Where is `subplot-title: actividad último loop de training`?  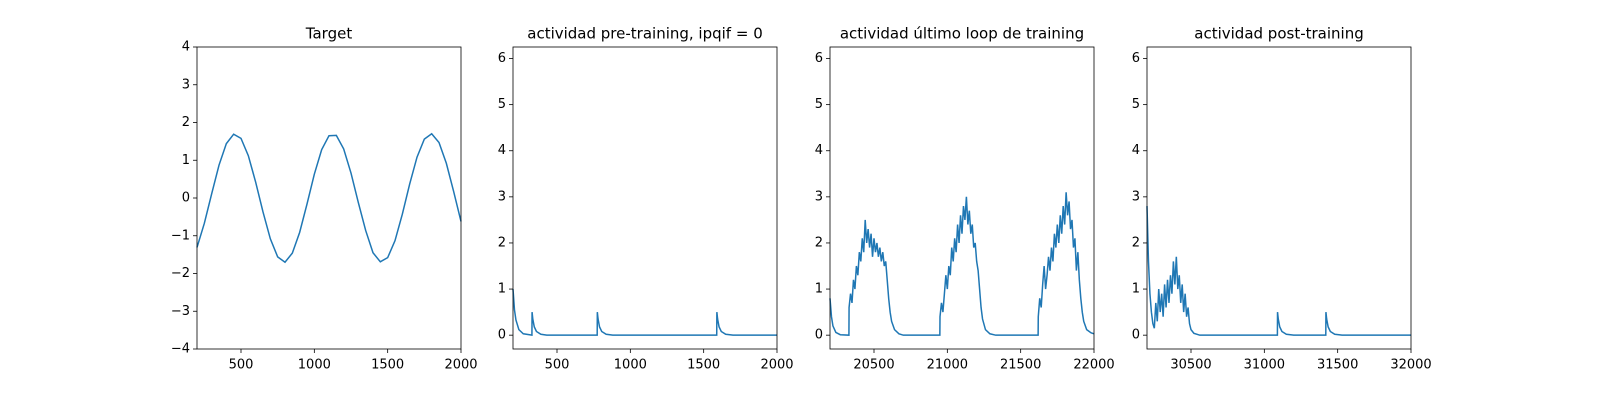 subplot-title: actividad último loop de training is located at coordinates (962, 34).